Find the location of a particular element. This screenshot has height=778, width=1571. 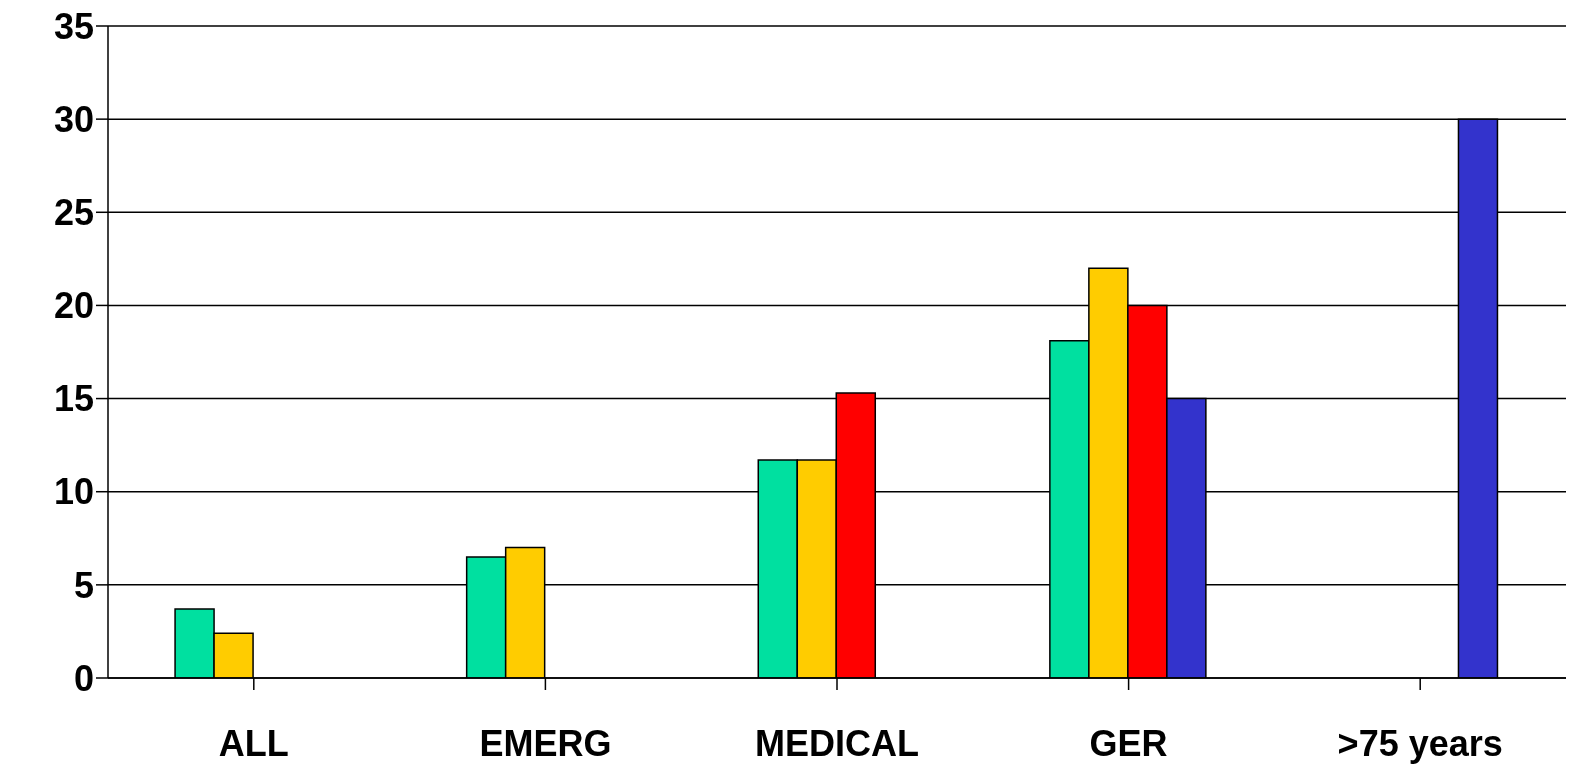

y-tick-label: 0 is located at coordinates (83, 678).